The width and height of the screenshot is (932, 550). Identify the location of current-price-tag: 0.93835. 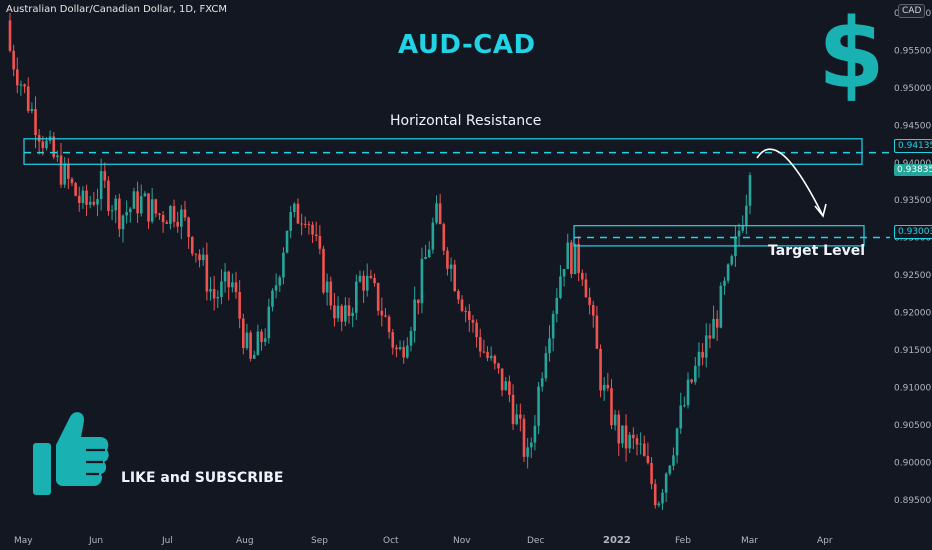
(913, 170).